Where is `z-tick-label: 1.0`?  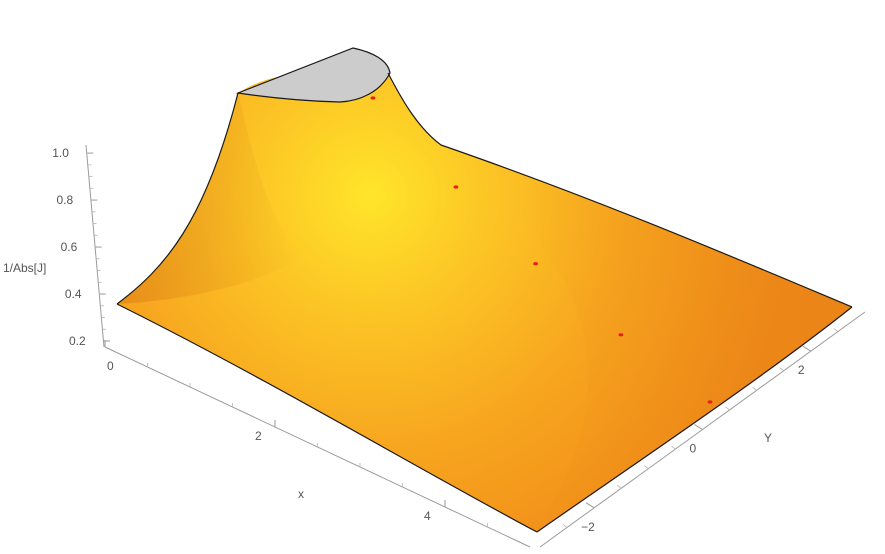 z-tick-label: 1.0 is located at coordinates (60, 153).